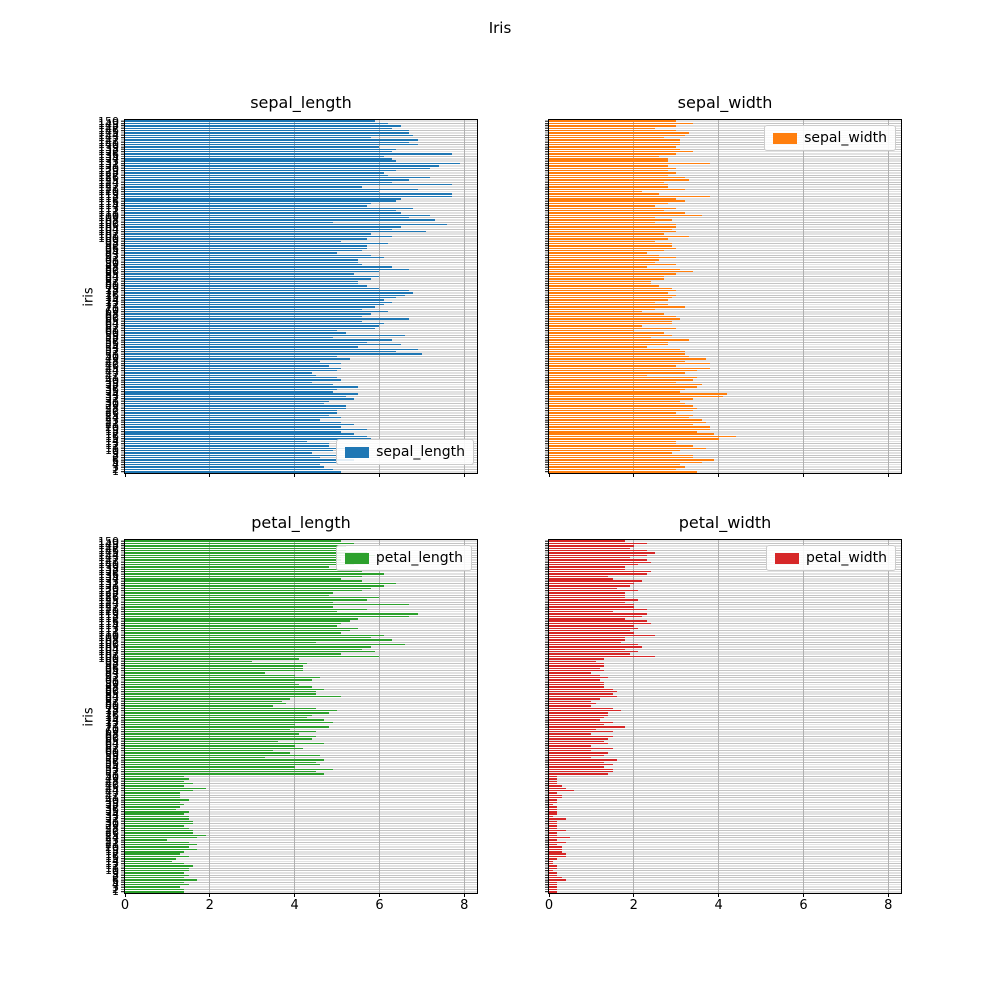 The width and height of the screenshot is (1000, 1000). What do you see at coordinates (108, 131) in the screenshot?
I see `y-tick-label: 146` at bounding box center [108, 131].